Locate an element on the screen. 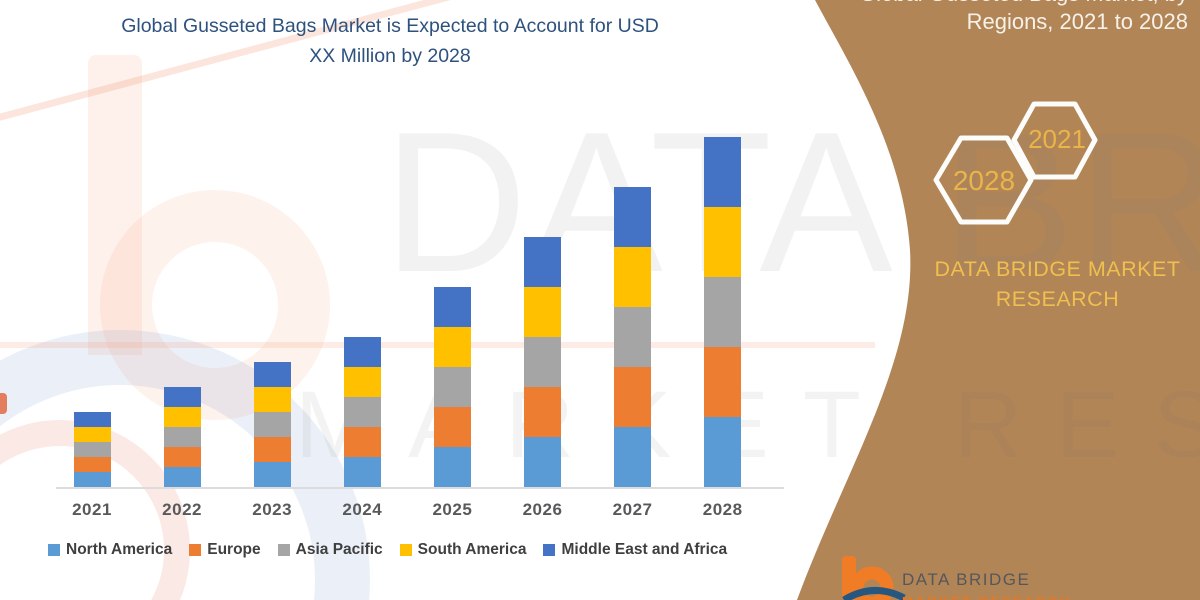  bar-segment-2024-europe is located at coordinates (362, 442).